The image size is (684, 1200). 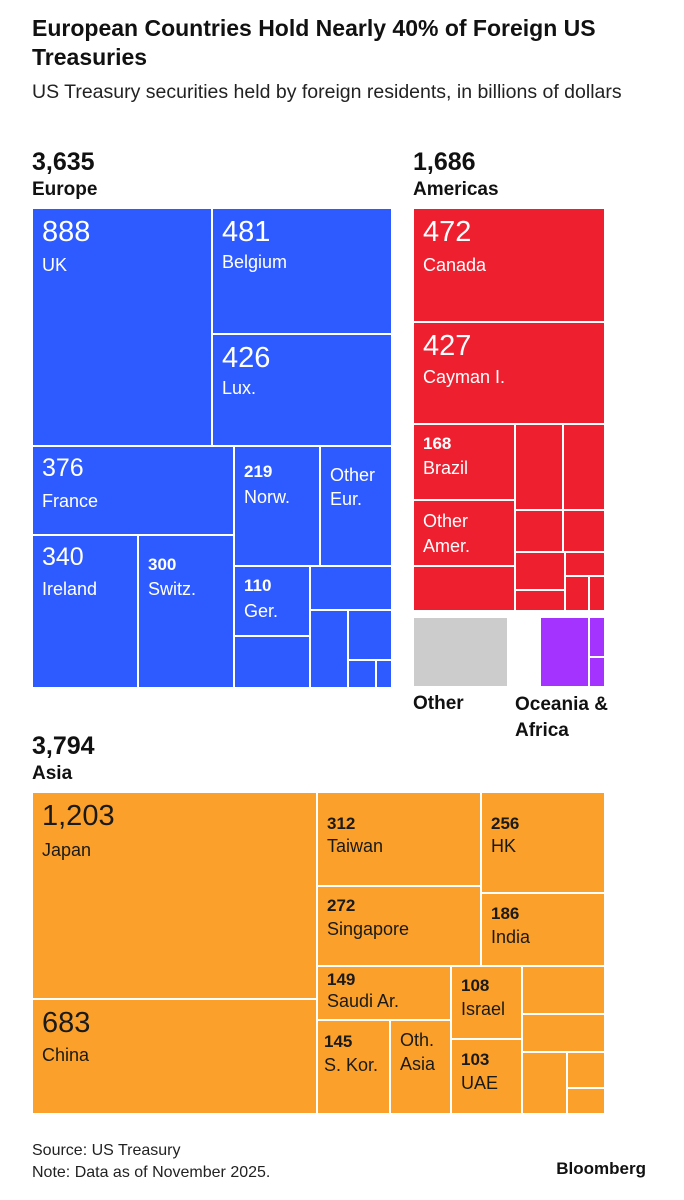 What do you see at coordinates (455, 265) in the screenshot?
I see `tile-label: Canada` at bounding box center [455, 265].